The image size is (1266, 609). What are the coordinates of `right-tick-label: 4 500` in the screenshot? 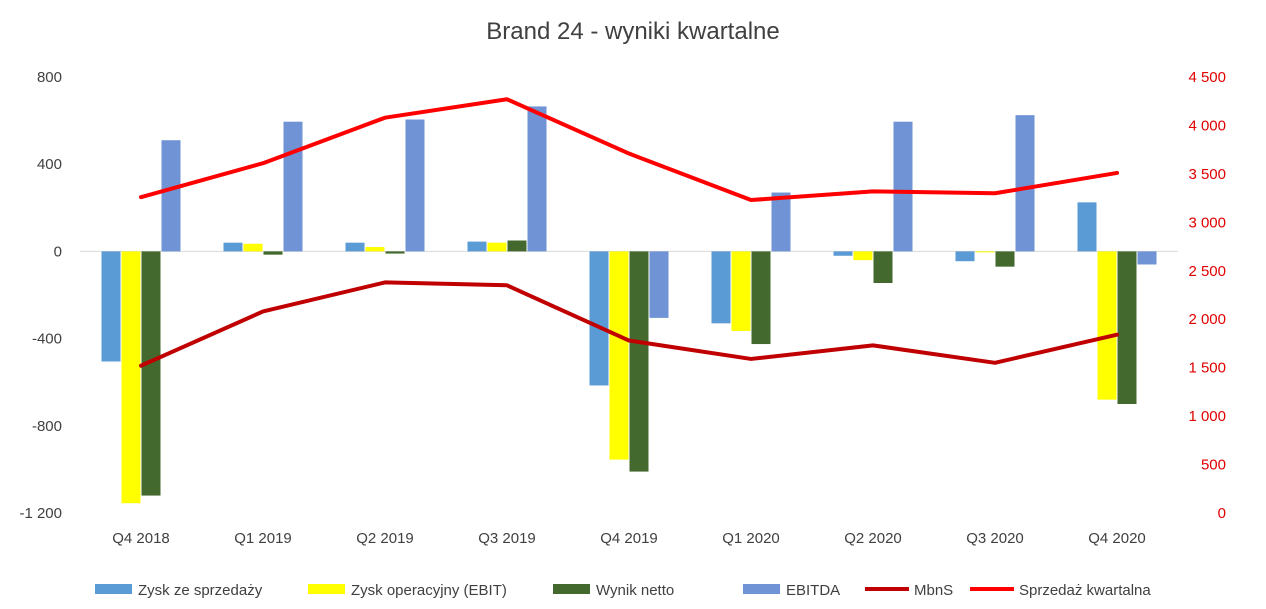 It's located at (1207, 77).